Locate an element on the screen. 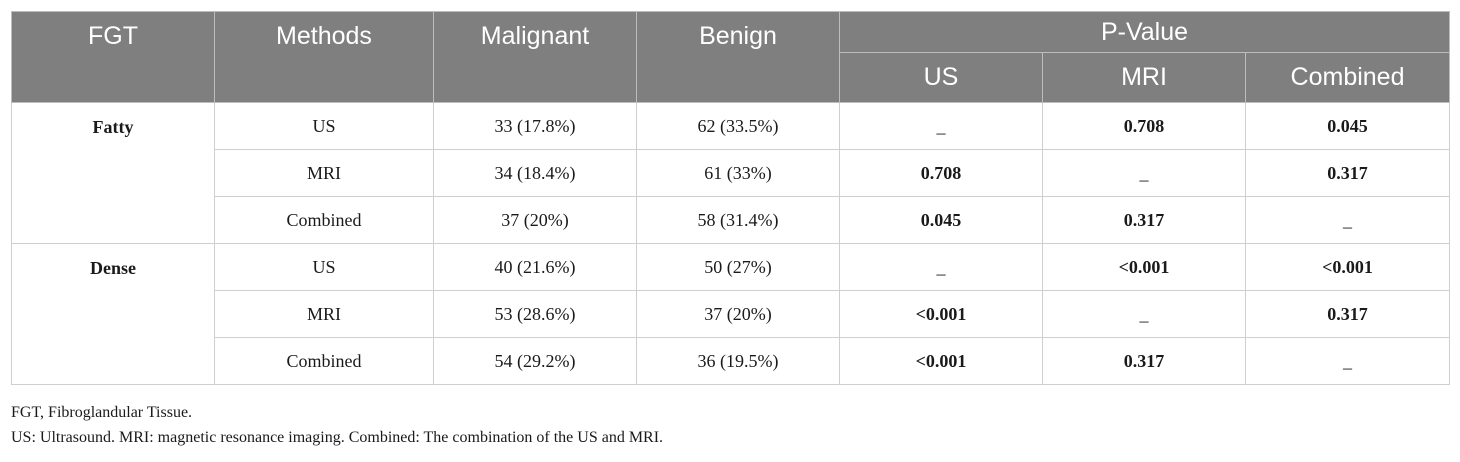 This screenshot has height=462, width=1460. cell-p-combined: <0.001 is located at coordinates (1347, 267).